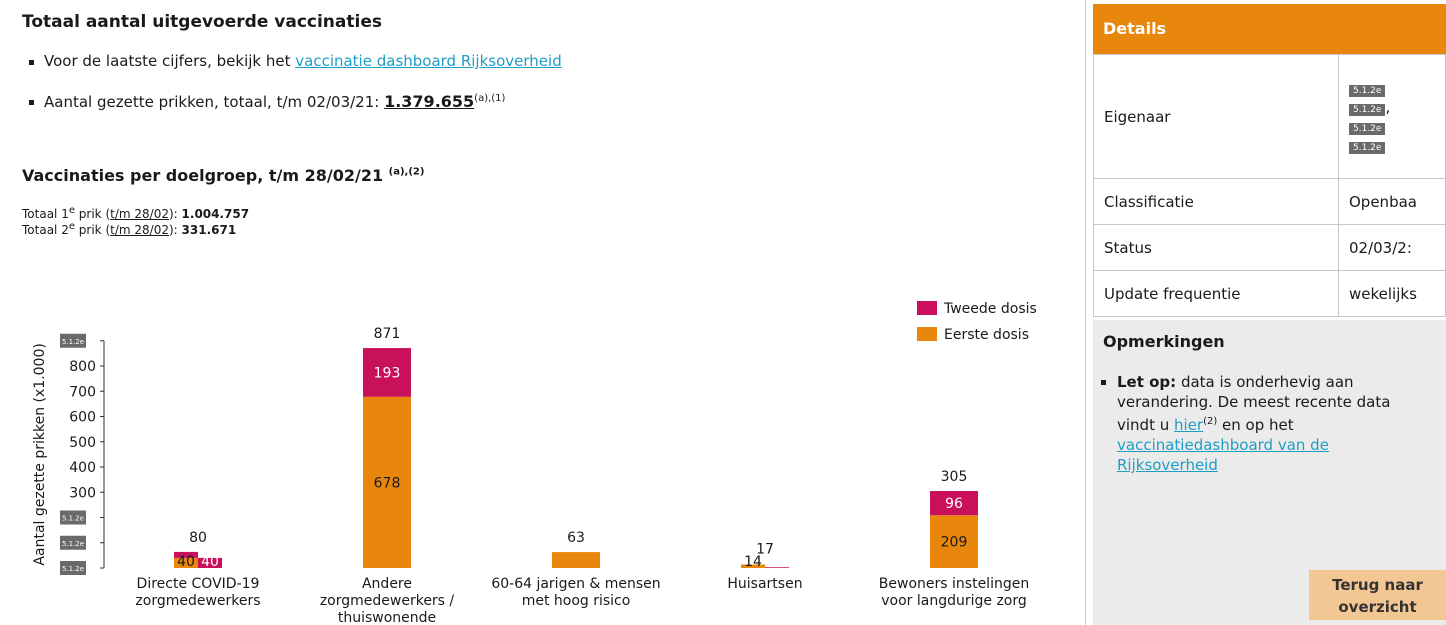 The width and height of the screenshot is (1446, 625). Describe the element at coordinates (45, 214) in the screenshot. I see `label: Totaal 1` at that location.